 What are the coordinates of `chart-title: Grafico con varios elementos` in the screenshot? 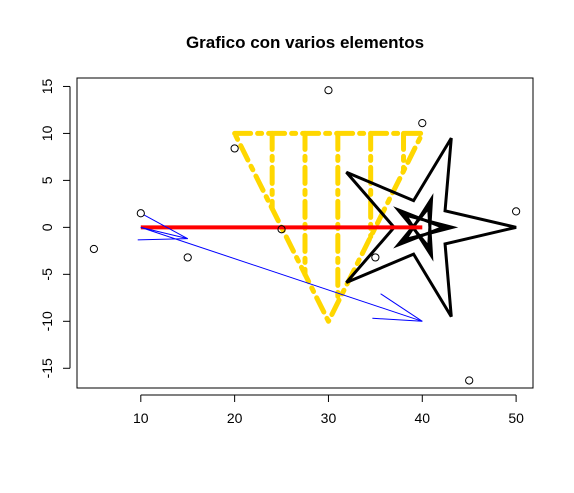 It's located at (305, 42).